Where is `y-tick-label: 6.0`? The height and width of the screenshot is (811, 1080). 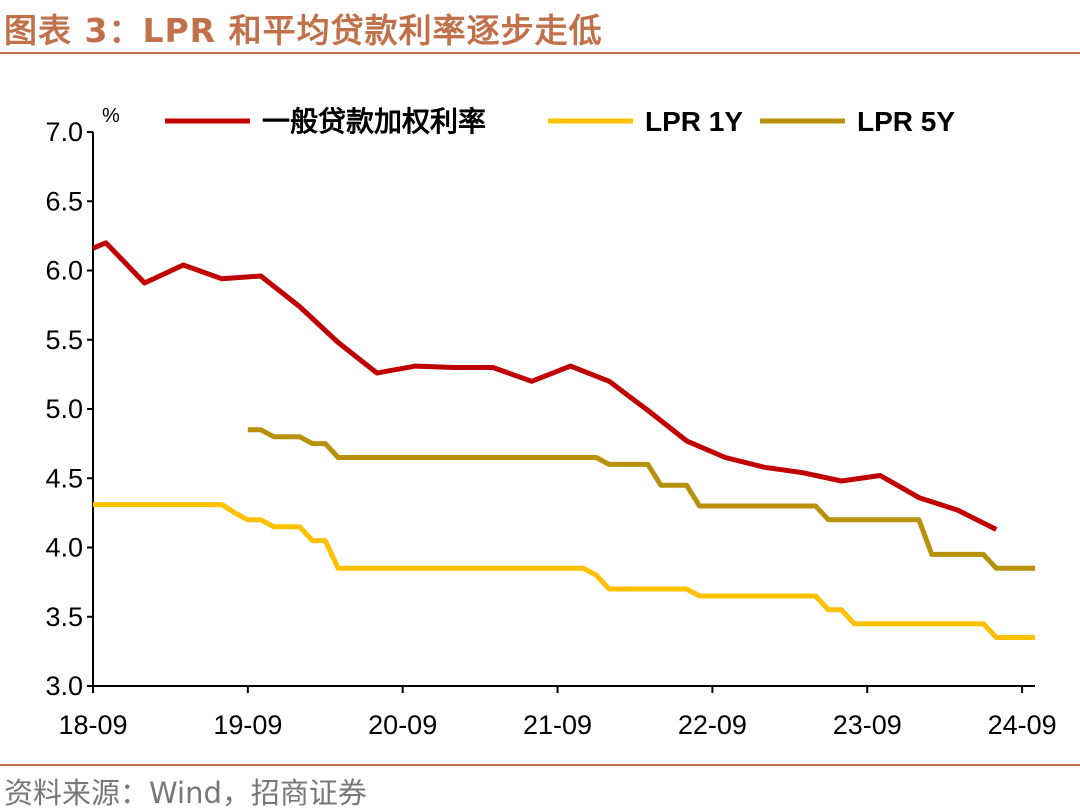 y-tick-label: 6.0 is located at coordinates (64, 271).